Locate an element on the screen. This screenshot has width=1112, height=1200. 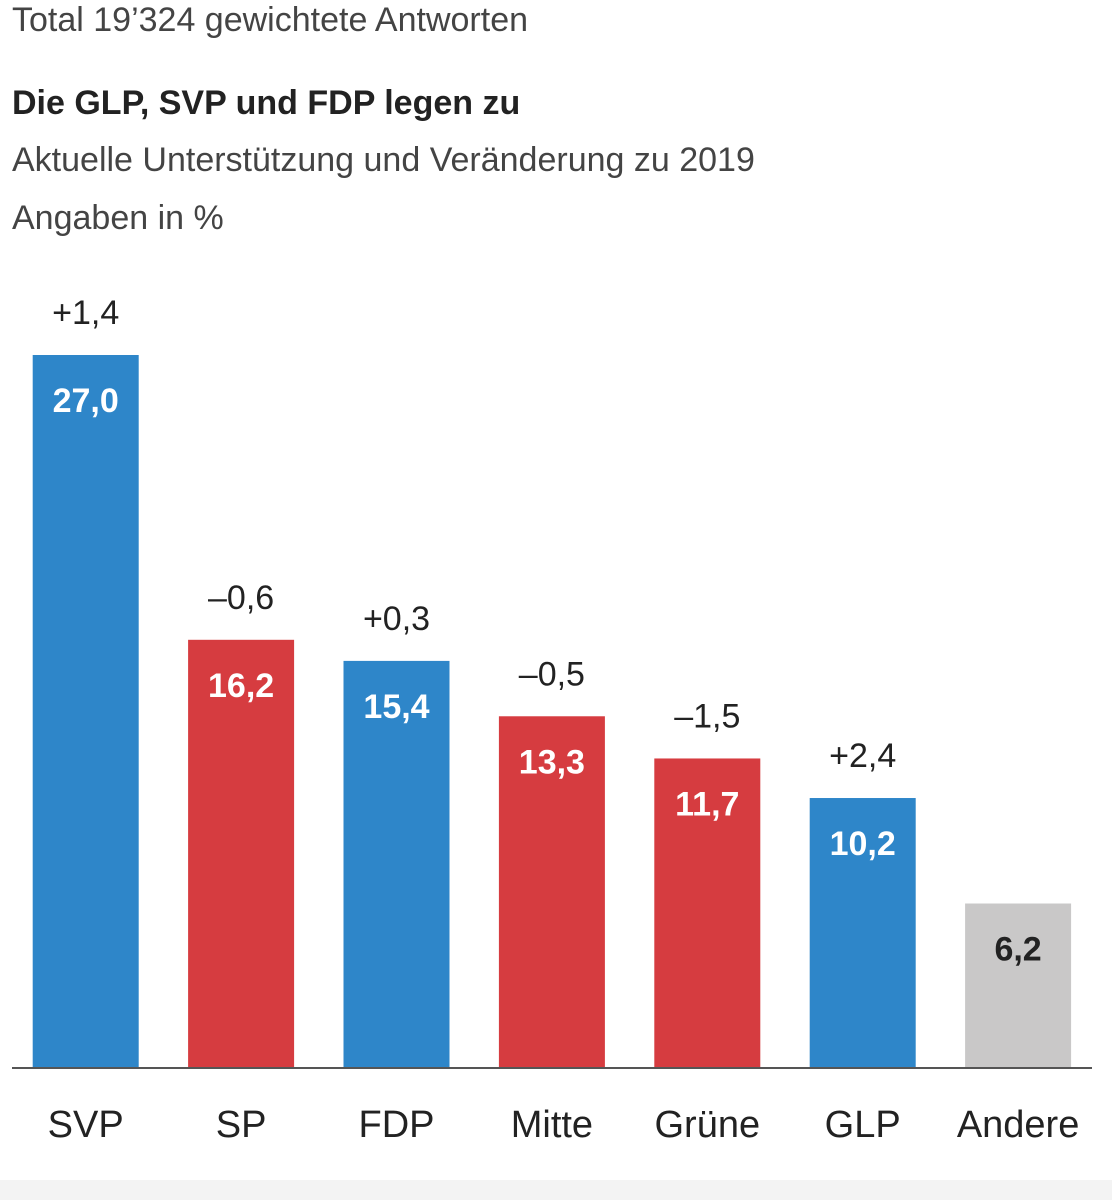
value-label: 6,2 is located at coordinates (1017, 949).